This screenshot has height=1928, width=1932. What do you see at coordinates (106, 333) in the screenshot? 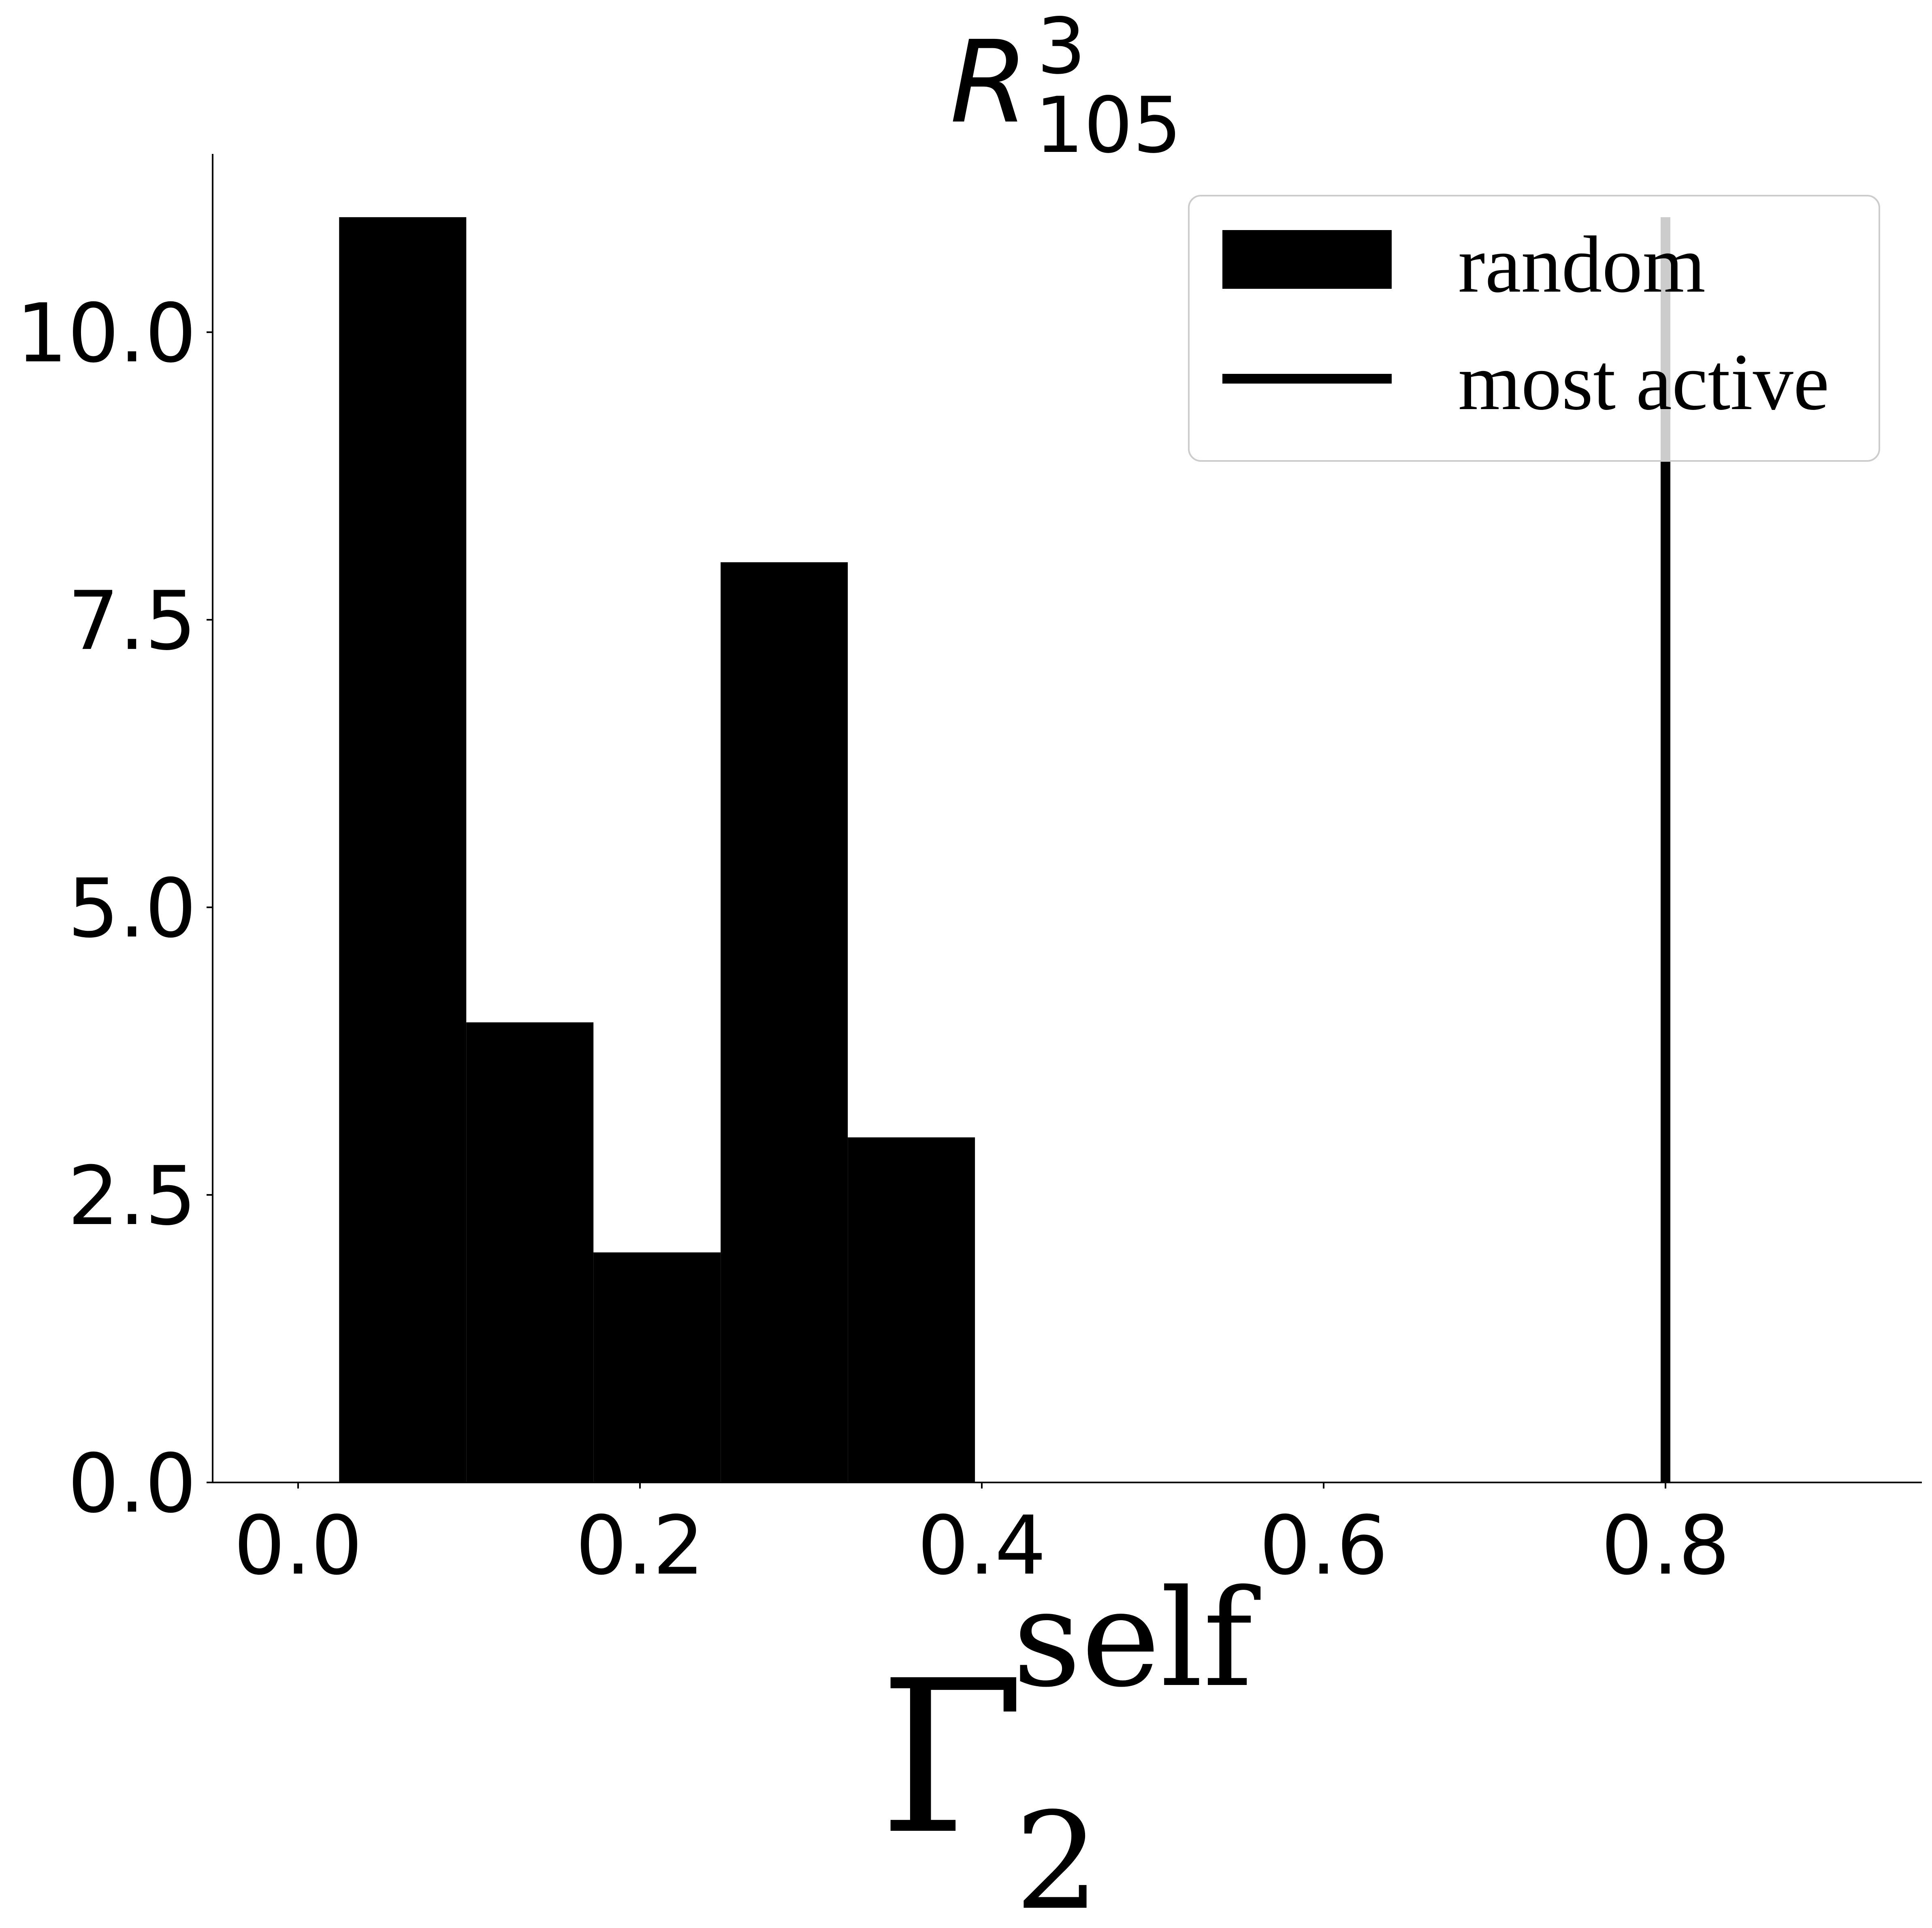
I see `y-tick-label: 10.0` at bounding box center [106, 333].